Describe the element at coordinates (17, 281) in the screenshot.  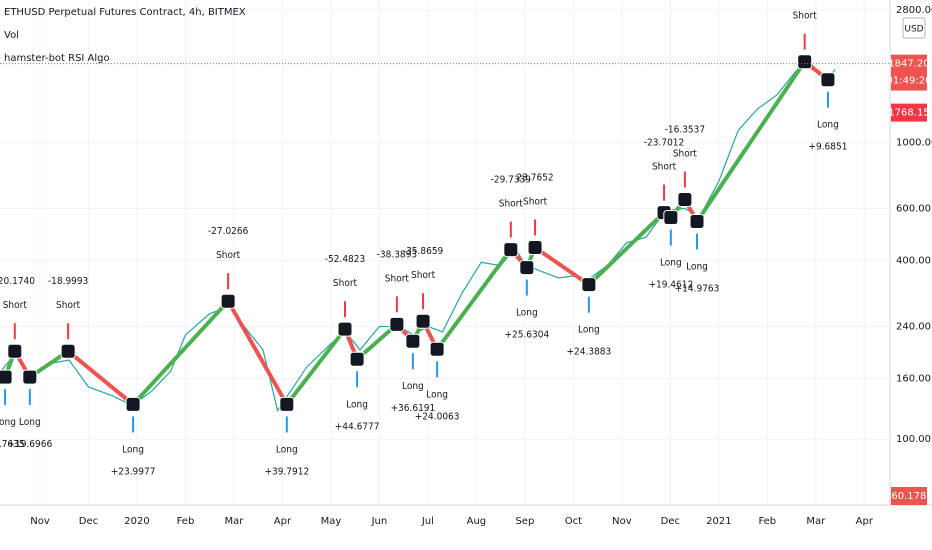
I see `trade-pnl: -20.1740` at that location.